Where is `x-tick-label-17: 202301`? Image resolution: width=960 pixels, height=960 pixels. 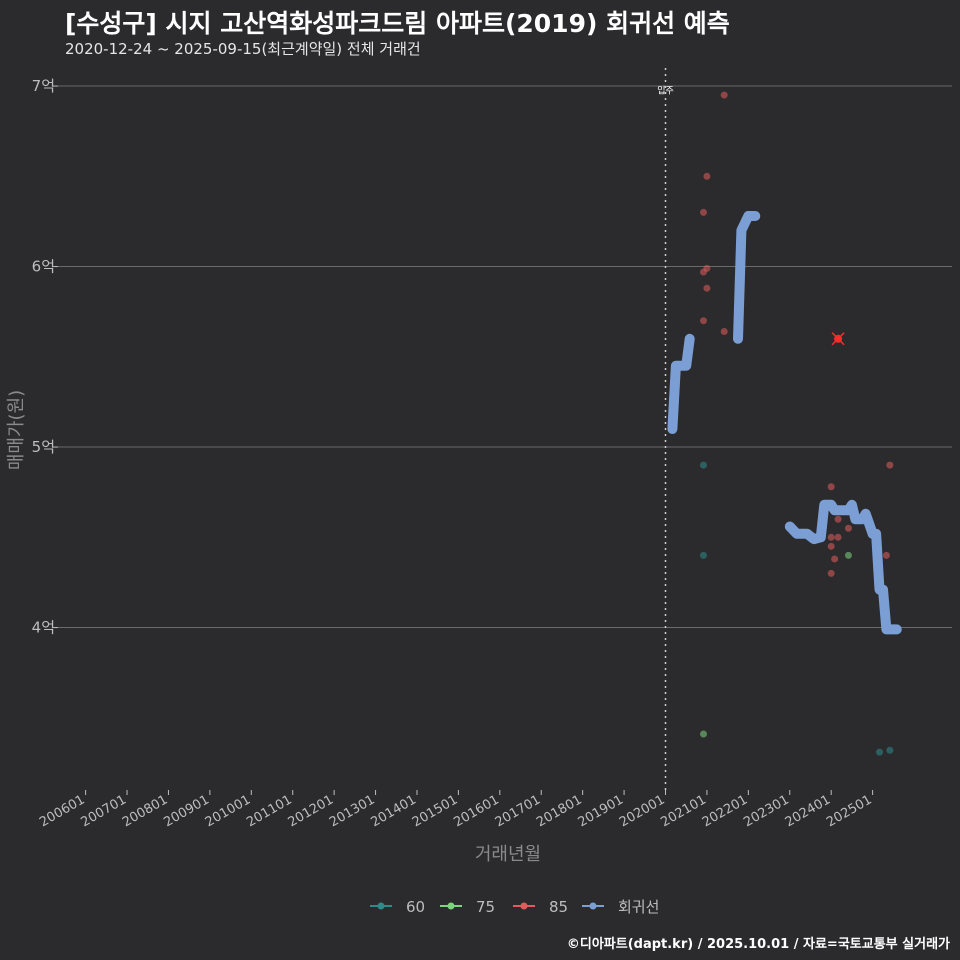
x-tick-label-17: 202301 is located at coordinates (766, 811).